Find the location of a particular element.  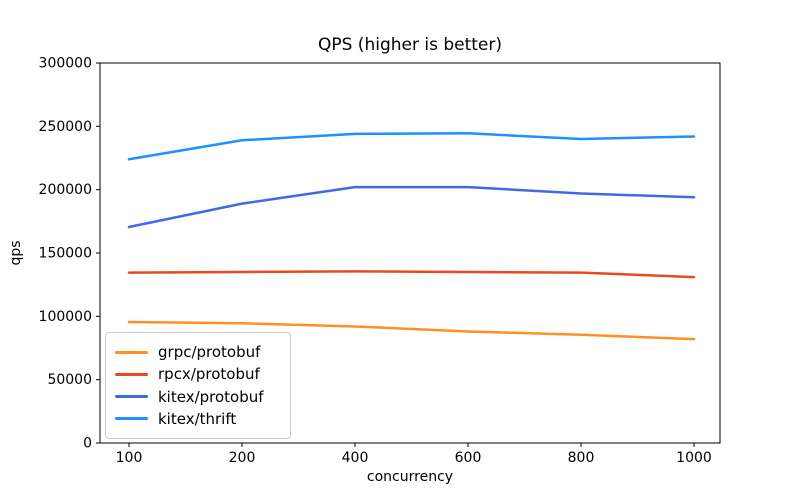

x-tick-label: 1000 is located at coordinates (694, 458).